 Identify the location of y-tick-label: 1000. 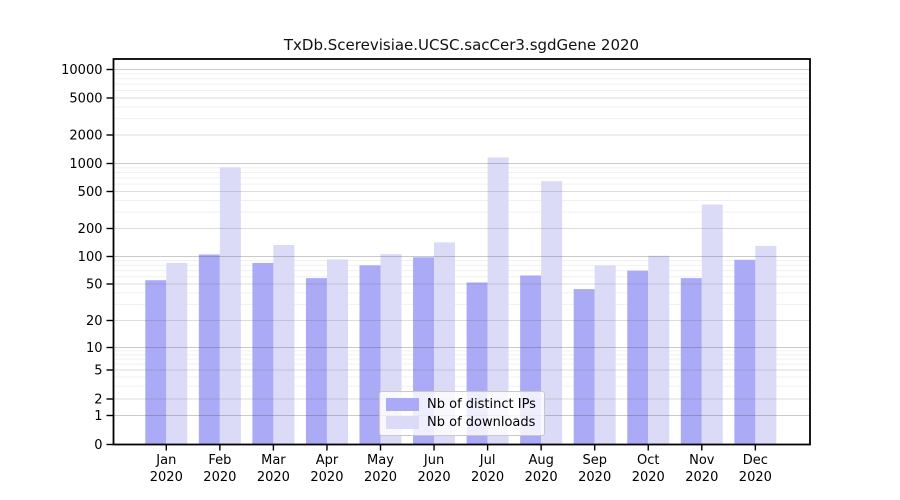
(85, 164).